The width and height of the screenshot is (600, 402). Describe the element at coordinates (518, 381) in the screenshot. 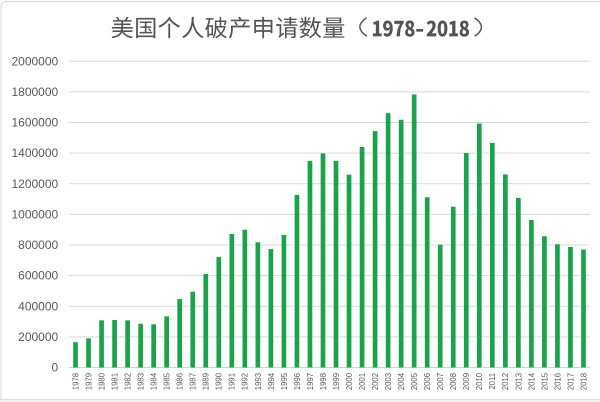

I see `svg-text: 2013` at that location.